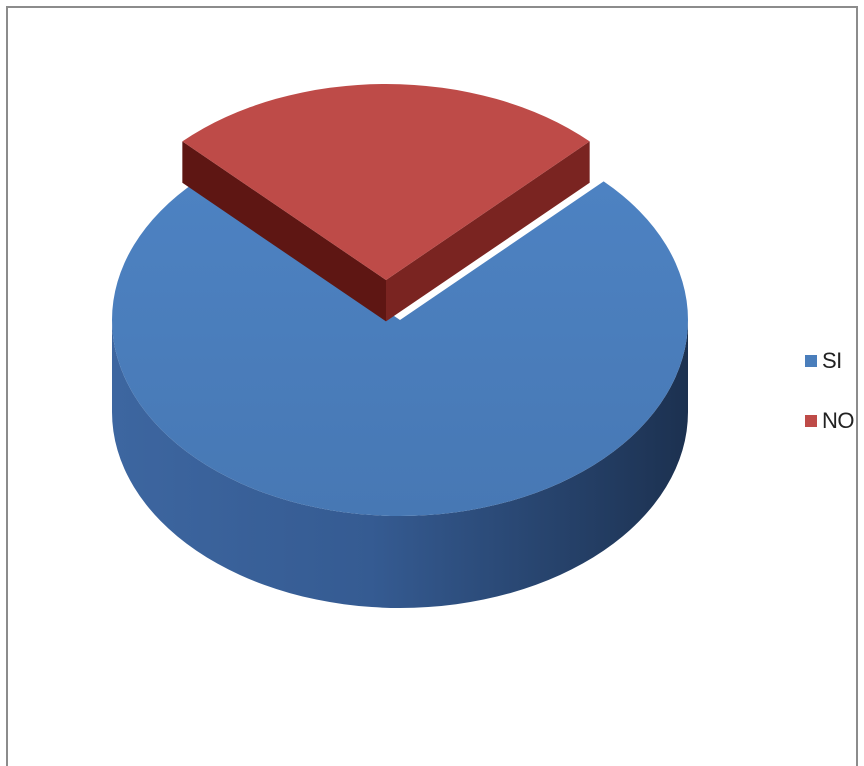  What do you see at coordinates (838, 420) in the screenshot?
I see `legend-label-no: NO` at bounding box center [838, 420].